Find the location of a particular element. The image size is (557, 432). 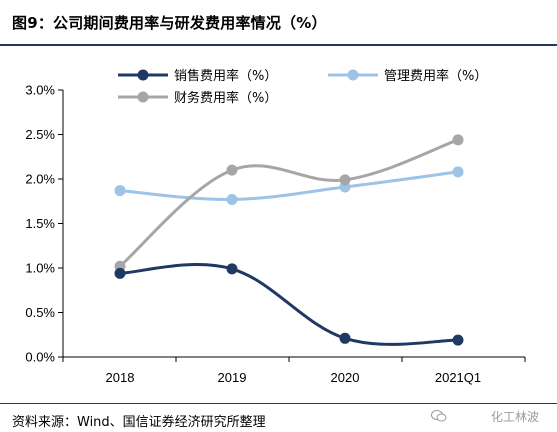

chart-legend: 销售费用率（%） 管理费用率（%） 财务费用率（%） is located at coordinates (302, 87).